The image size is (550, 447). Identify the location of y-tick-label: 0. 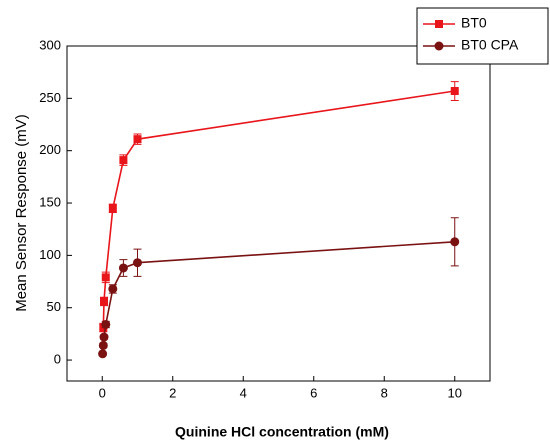
(57, 359).